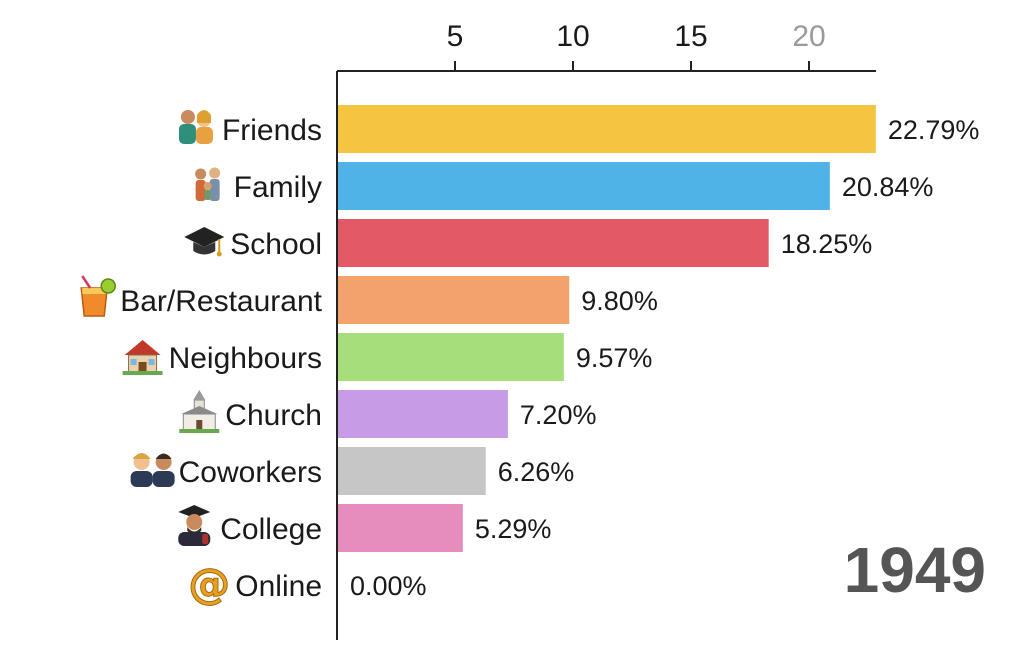 The height and width of the screenshot is (668, 1024). What do you see at coordinates (388, 586) in the screenshot?
I see `value-label: 0.00%` at bounding box center [388, 586].